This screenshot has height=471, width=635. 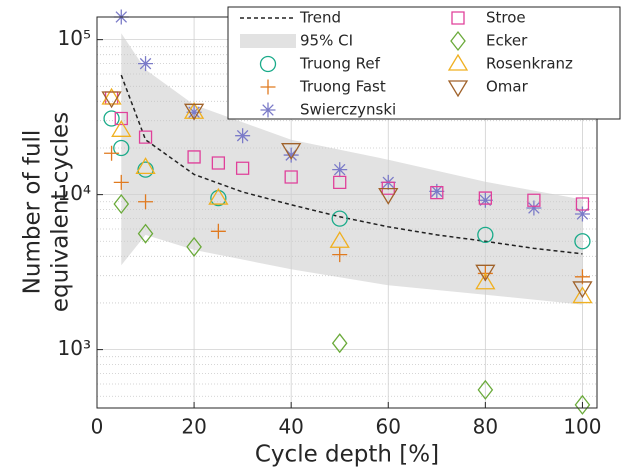 I want to click on legend-label: Swierczynski, so click(x=348, y=110).